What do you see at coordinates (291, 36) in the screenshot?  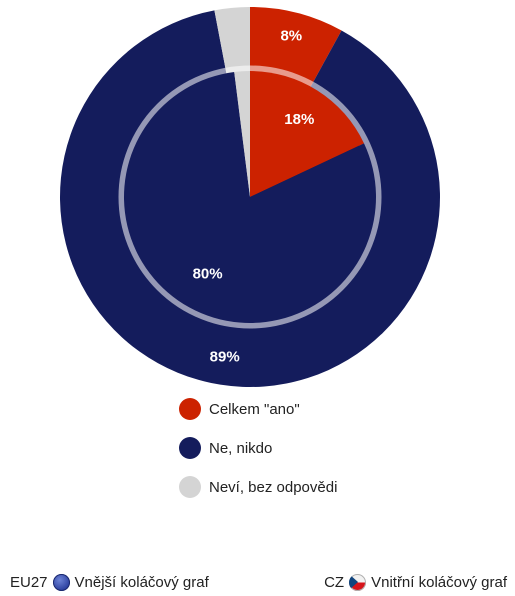 I see `outer-label-0: 8%` at bounding box center [291, 36].